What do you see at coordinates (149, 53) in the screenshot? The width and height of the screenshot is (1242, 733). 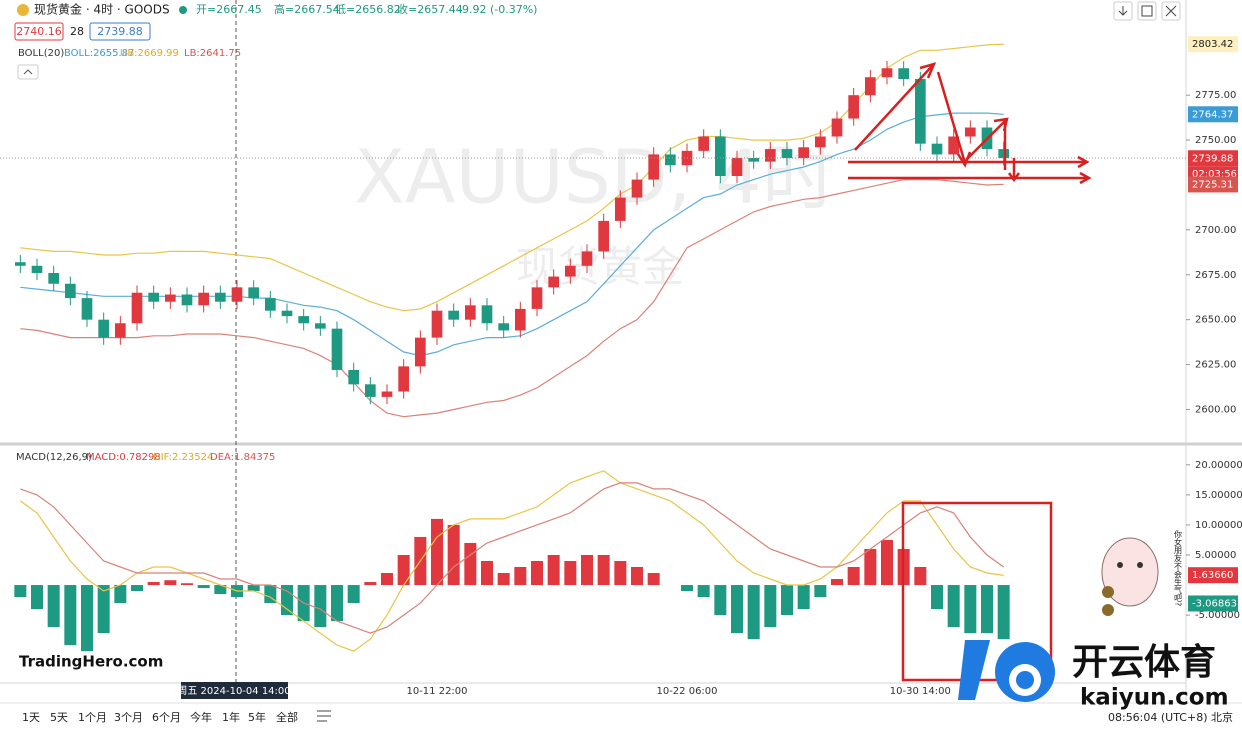 I see `legend-item: UB:2669.99` at bounding box center [149, 53].